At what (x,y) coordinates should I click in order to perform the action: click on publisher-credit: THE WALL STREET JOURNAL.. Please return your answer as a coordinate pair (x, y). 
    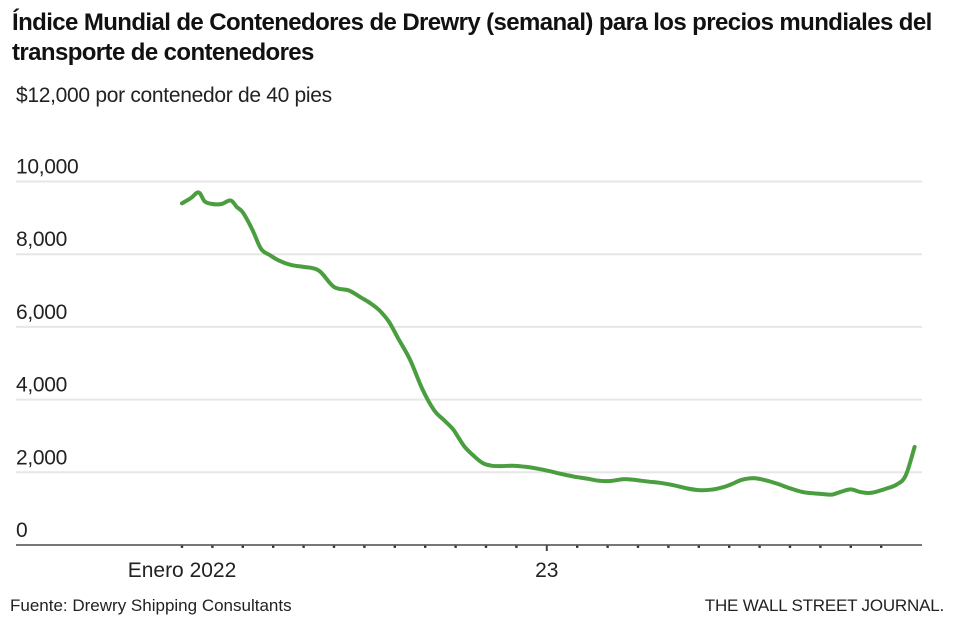
    Looking at the image, I should click on (824, 605).